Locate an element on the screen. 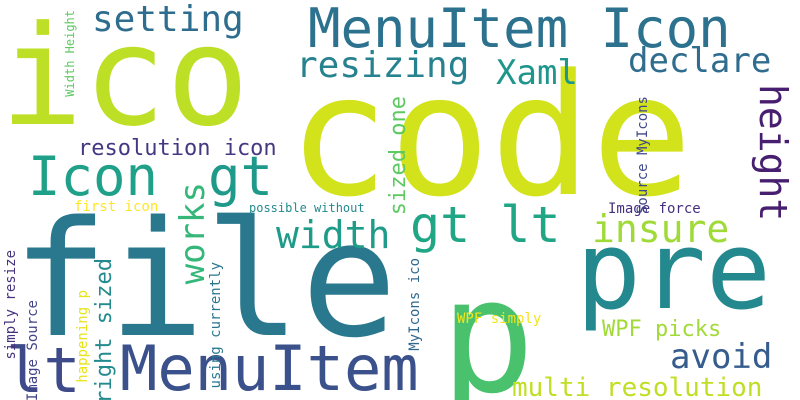 The height and width of the screenshot is (400, 800). word-image-source: Image Source is located at coordinates (33, 350).